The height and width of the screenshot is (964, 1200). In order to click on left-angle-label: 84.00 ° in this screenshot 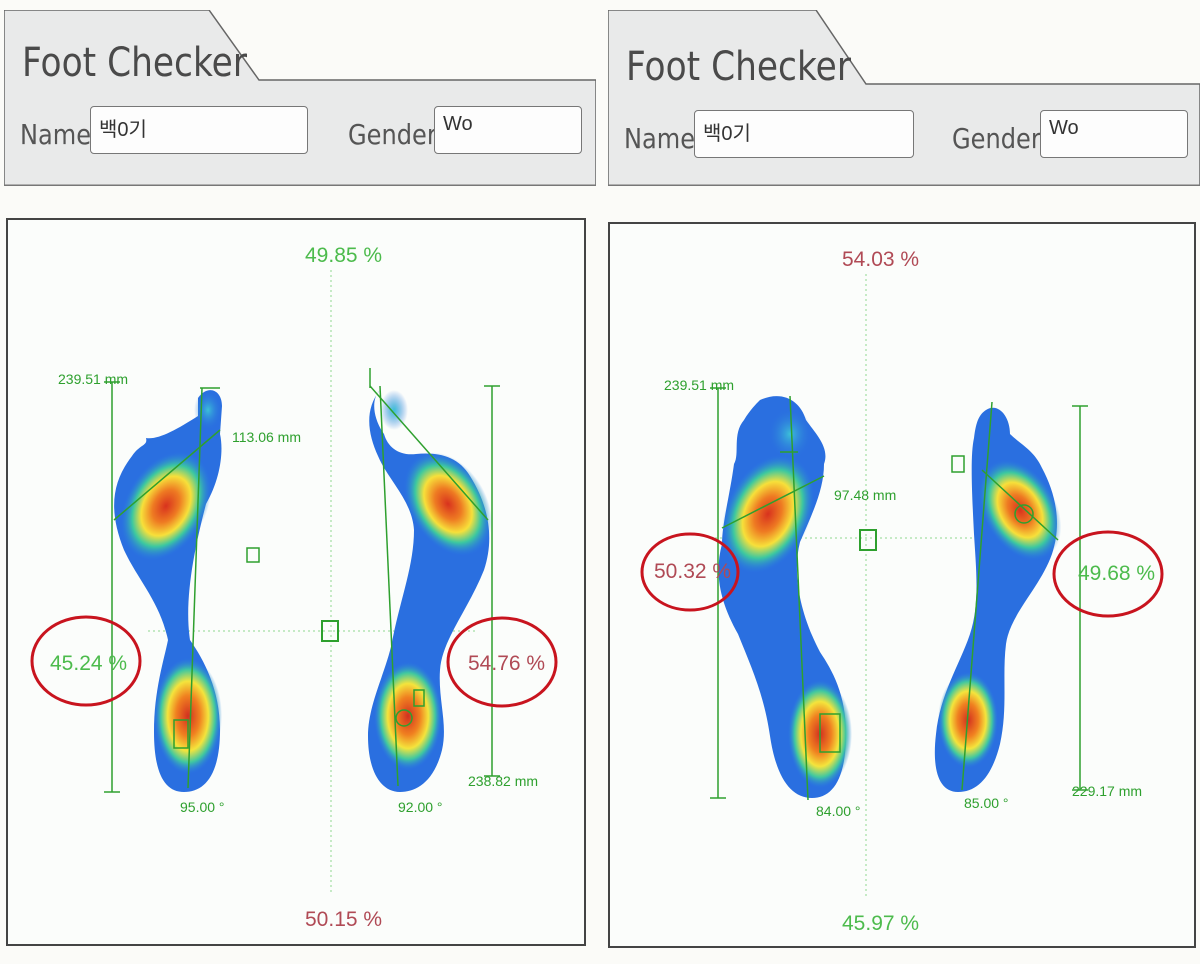, I will do `click(838, 811)`.